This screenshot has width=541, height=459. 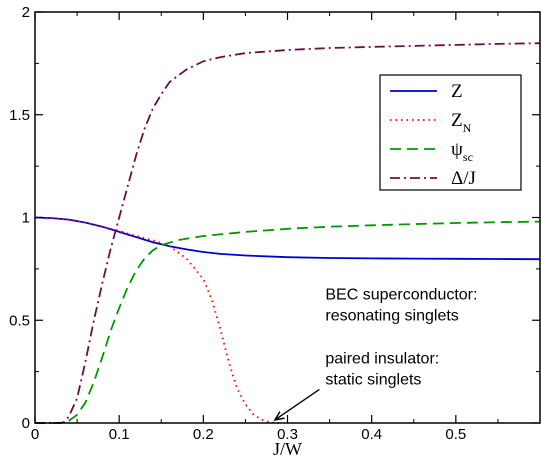 What do you see at coordinates (455, 434) in the screenshot?
I see `x-tick-label: 0.5` at bounding box center [455, 434].